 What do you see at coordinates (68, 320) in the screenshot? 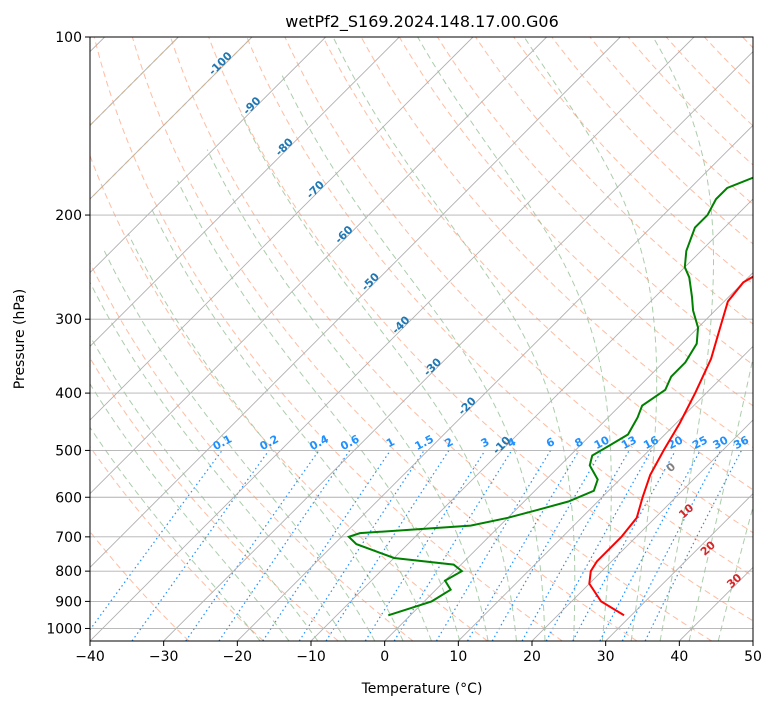
I see `y-tick-label: 300` at bounding box center [68, 320].